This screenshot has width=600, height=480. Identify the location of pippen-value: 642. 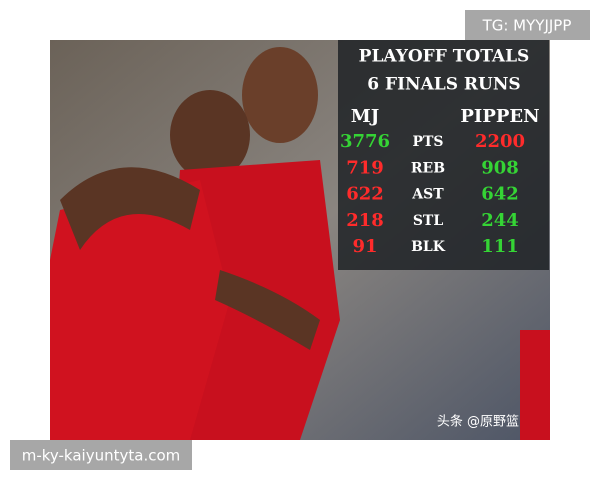
(500, 194).